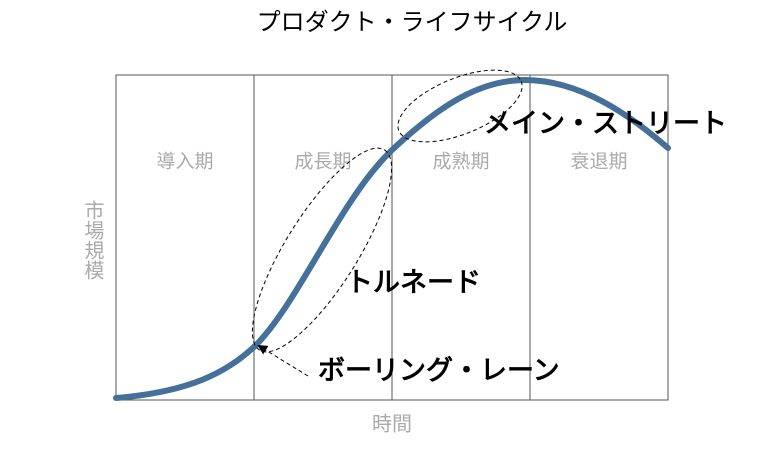 This screenshot has height=458, width=783. What do you see at coordinates (283, 360) in the screenshot?
I see `bowling-arrow` at bounding box center [283, 360].